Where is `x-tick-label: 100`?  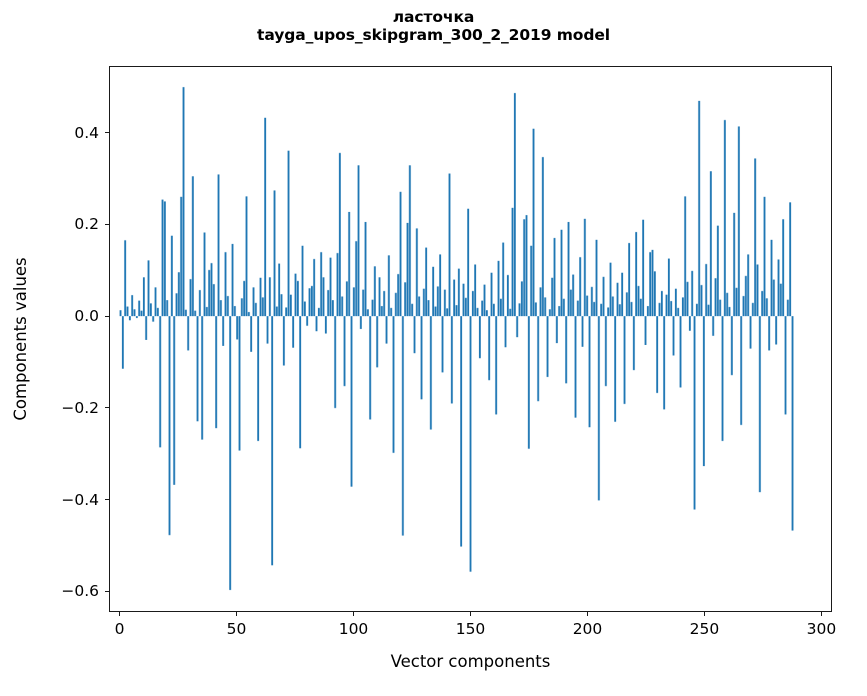 x-tick-label: 100 is located at coordinates (353, 629).